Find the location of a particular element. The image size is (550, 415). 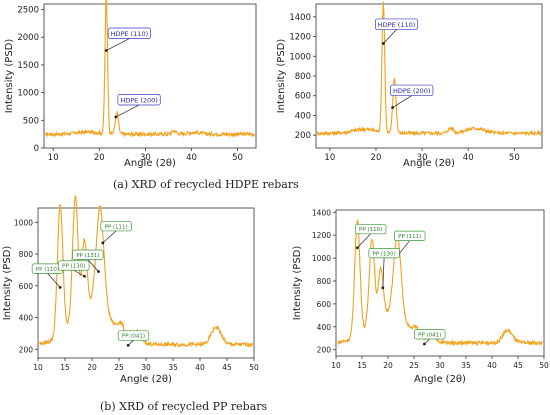

x-tick-label: 30 is located at coordinates (422, 158).